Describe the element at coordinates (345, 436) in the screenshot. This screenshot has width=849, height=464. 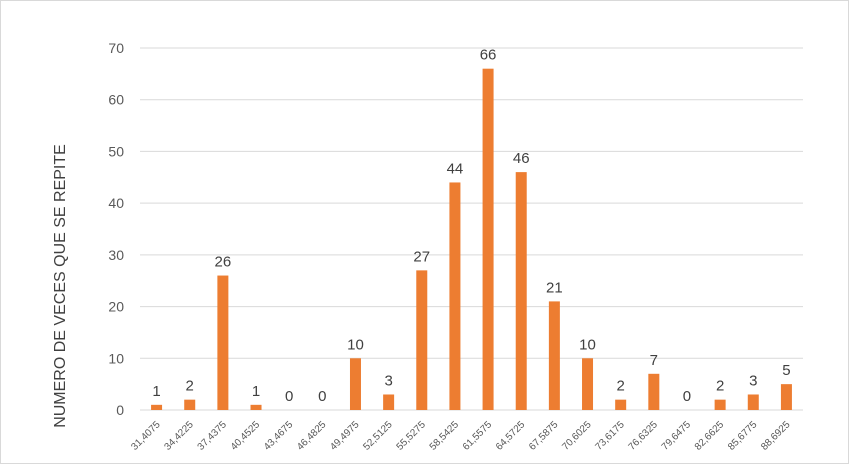
I see `x-tick-label: 49,4975` at that location.